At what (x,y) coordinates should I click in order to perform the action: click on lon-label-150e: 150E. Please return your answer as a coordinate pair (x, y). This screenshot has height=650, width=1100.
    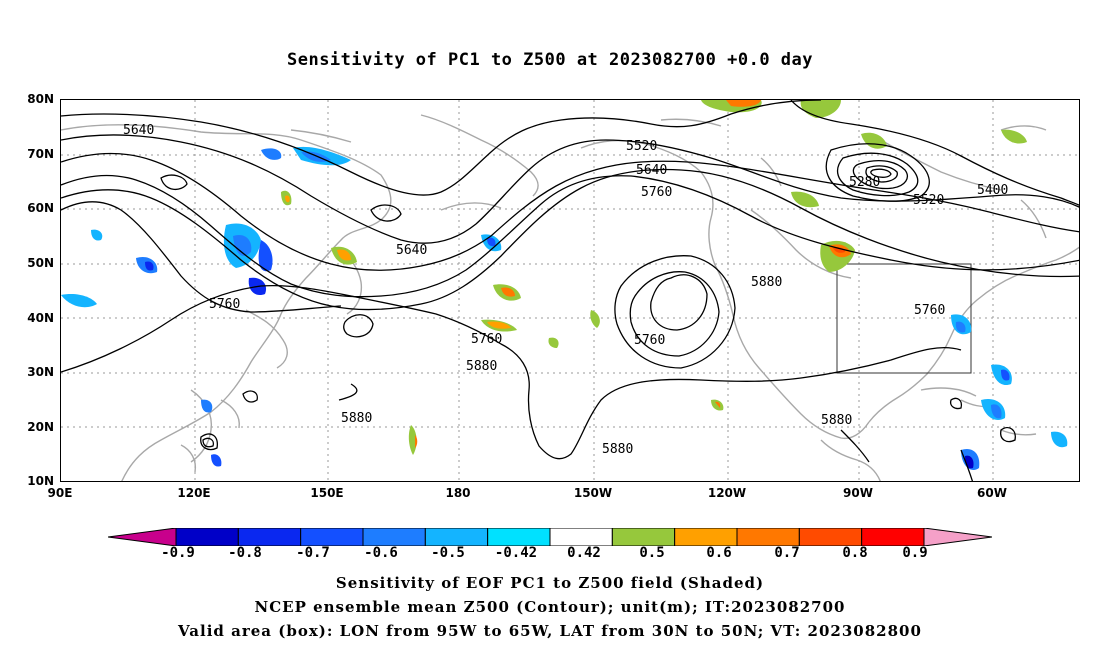
    Looking at the image, I should click on (327, 493).